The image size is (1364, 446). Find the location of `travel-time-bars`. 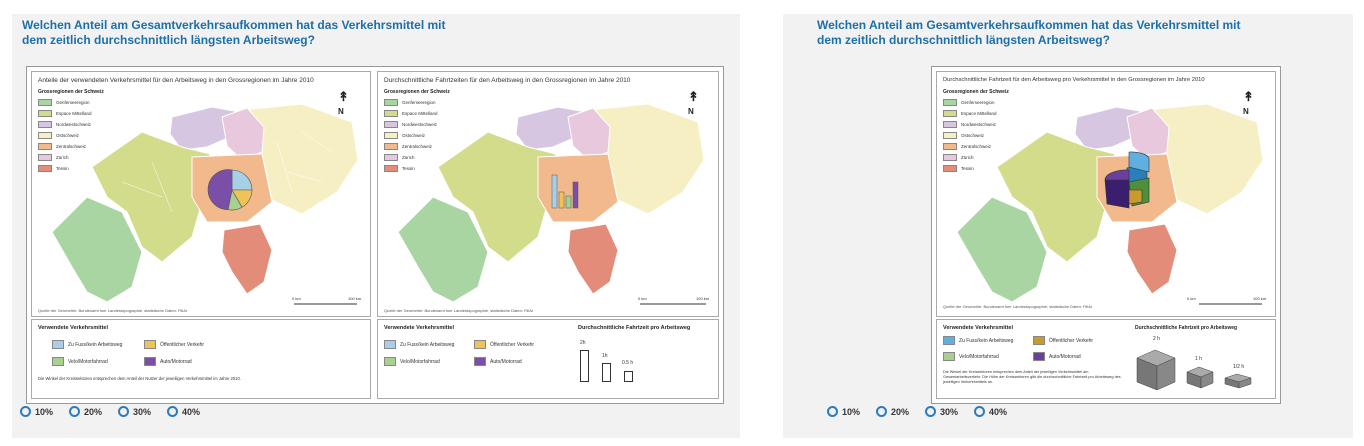

travel-time-bars is located at coordinates (565, 191).